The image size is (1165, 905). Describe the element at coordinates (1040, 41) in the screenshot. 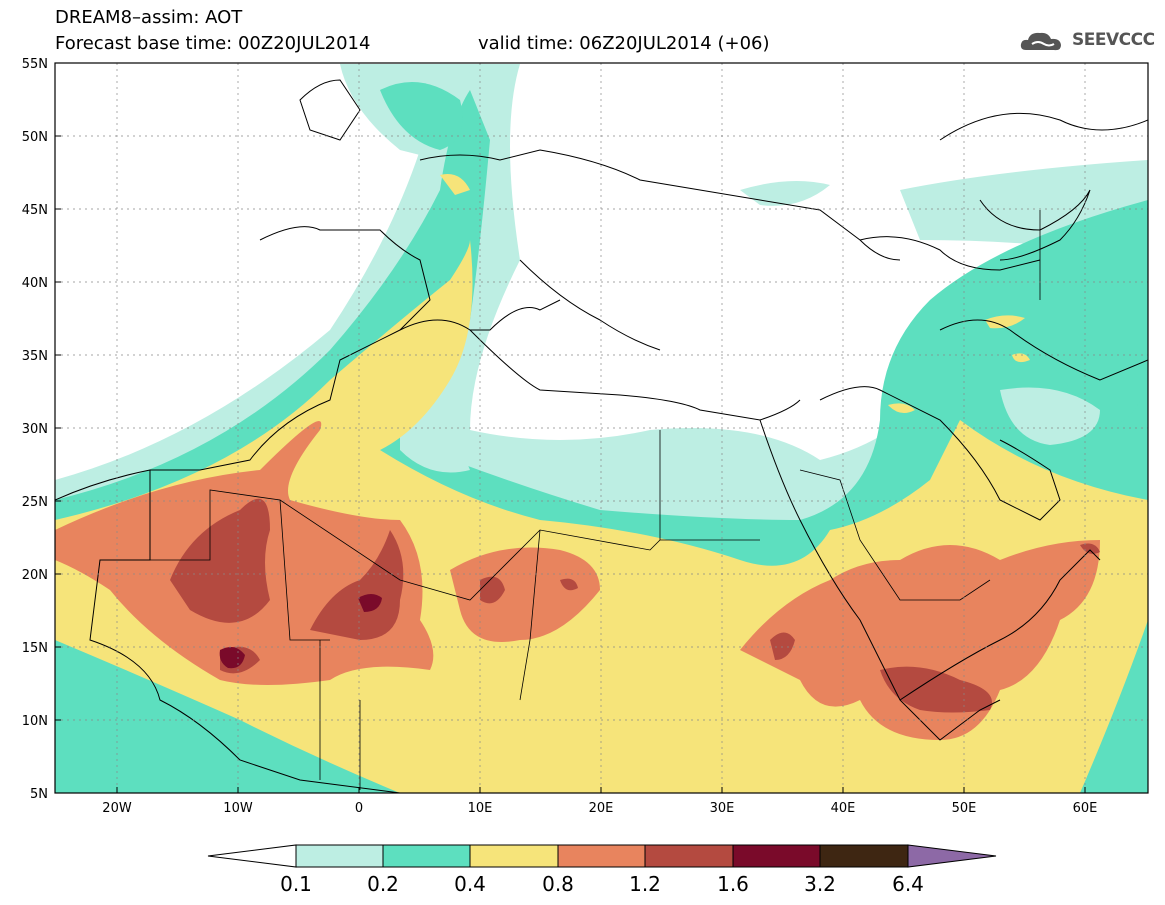

I see `cloud-icon` at that location.